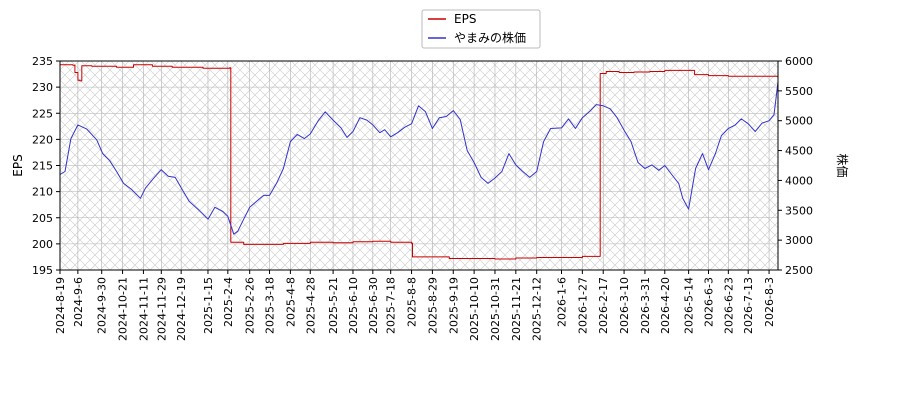  What do you see at coordinates (795, 166) in the screenshot?
I see `right-axis: 2500 3000 3500 4000 4500 5000 5500 6000` at bounding box center [795, 166].